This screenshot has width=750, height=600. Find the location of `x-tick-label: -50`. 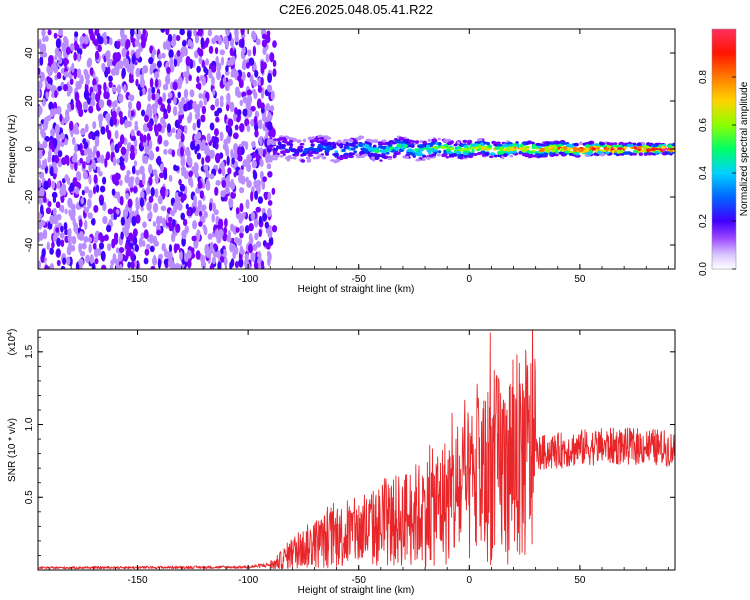

x-tick-label: -50 is located at coordinates (358, 279).